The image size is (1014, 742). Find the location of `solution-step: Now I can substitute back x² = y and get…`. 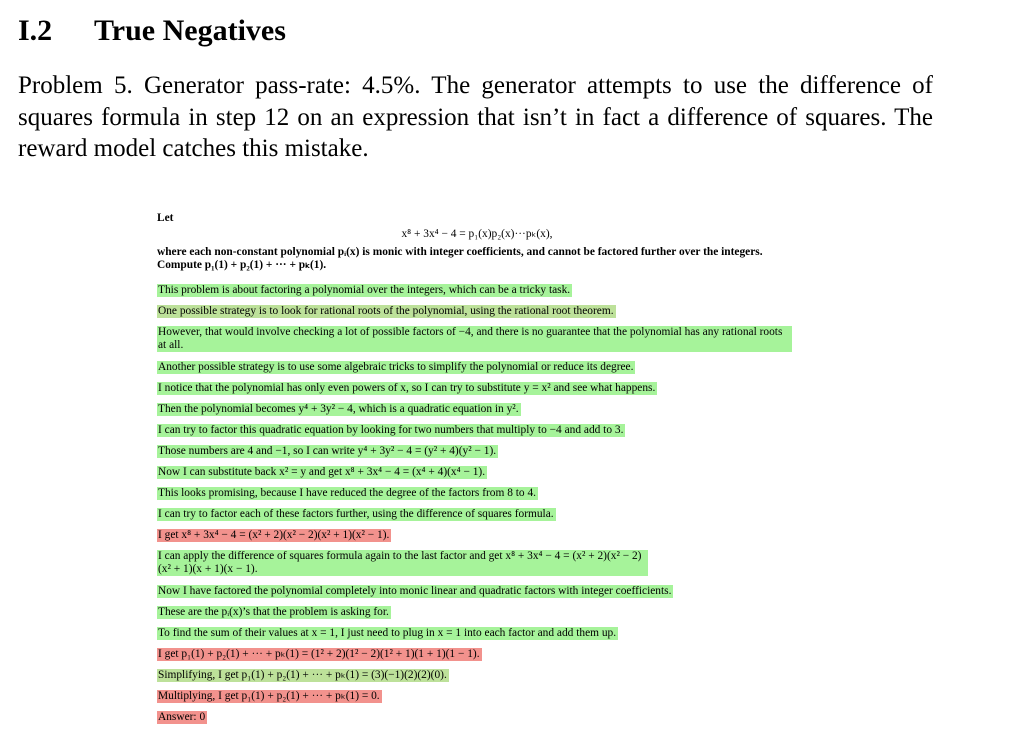

solution-step: Now I can substitute back x² = y and get… is located at coordinates (322, 472).